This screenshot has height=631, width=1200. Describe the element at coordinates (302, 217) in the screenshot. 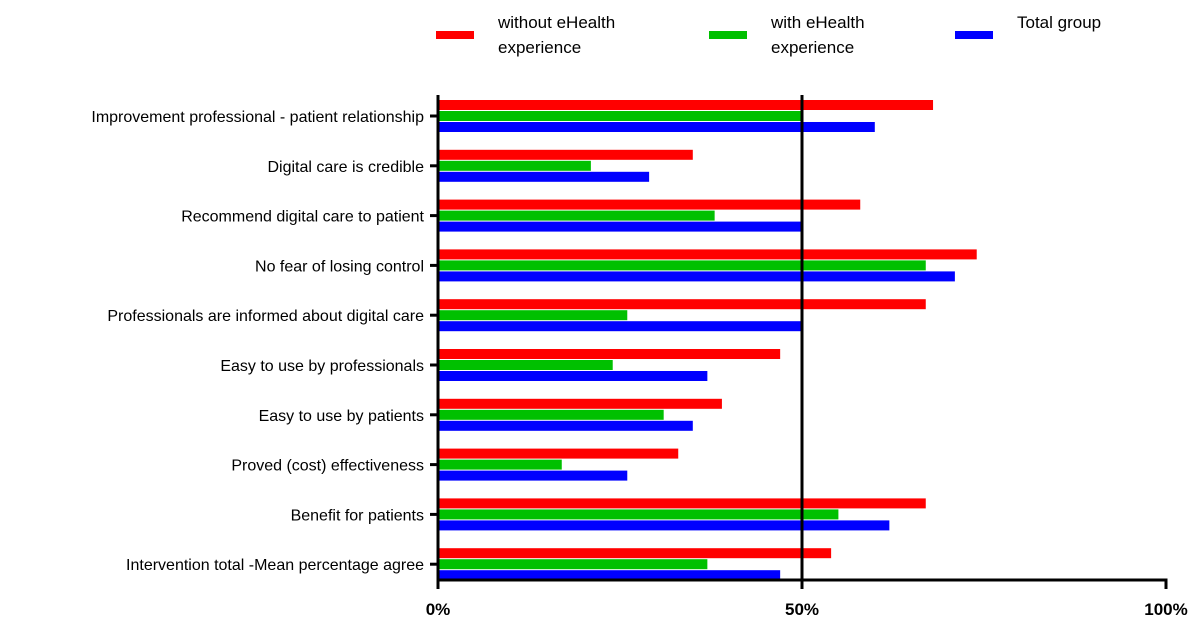

I see `category-label: Recommend digital care to patient` at that location.